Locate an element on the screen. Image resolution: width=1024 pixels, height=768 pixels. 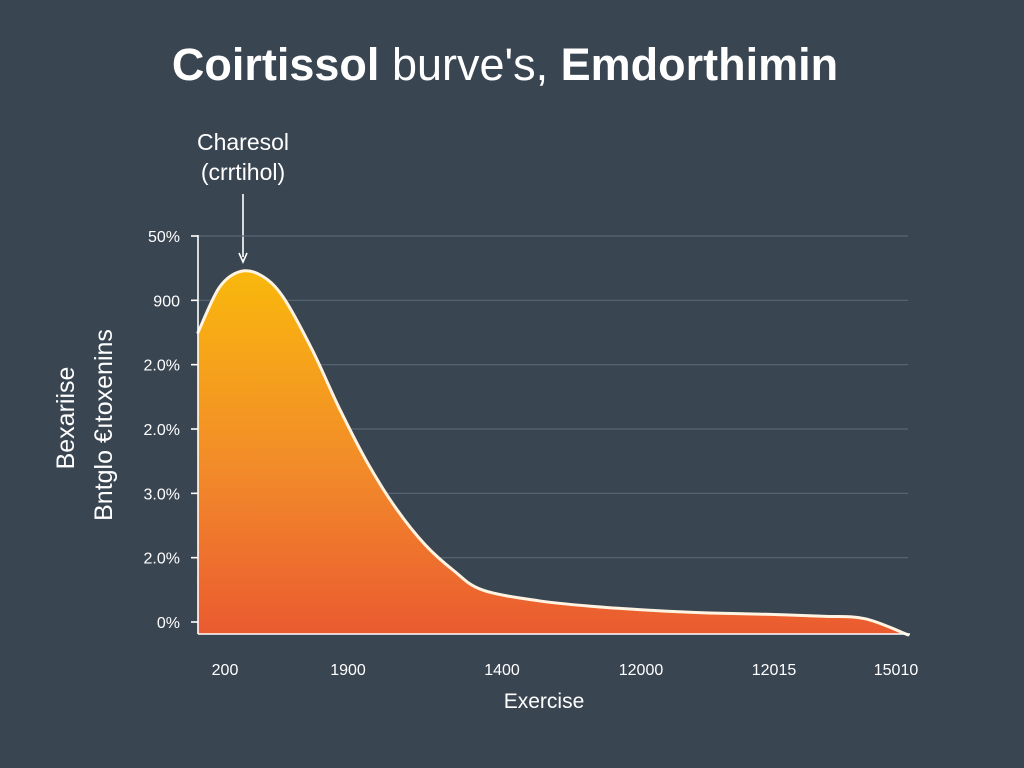
y-axis-label-line2: Bntglo €ıtoxenins is located at coordinates (104, 425).